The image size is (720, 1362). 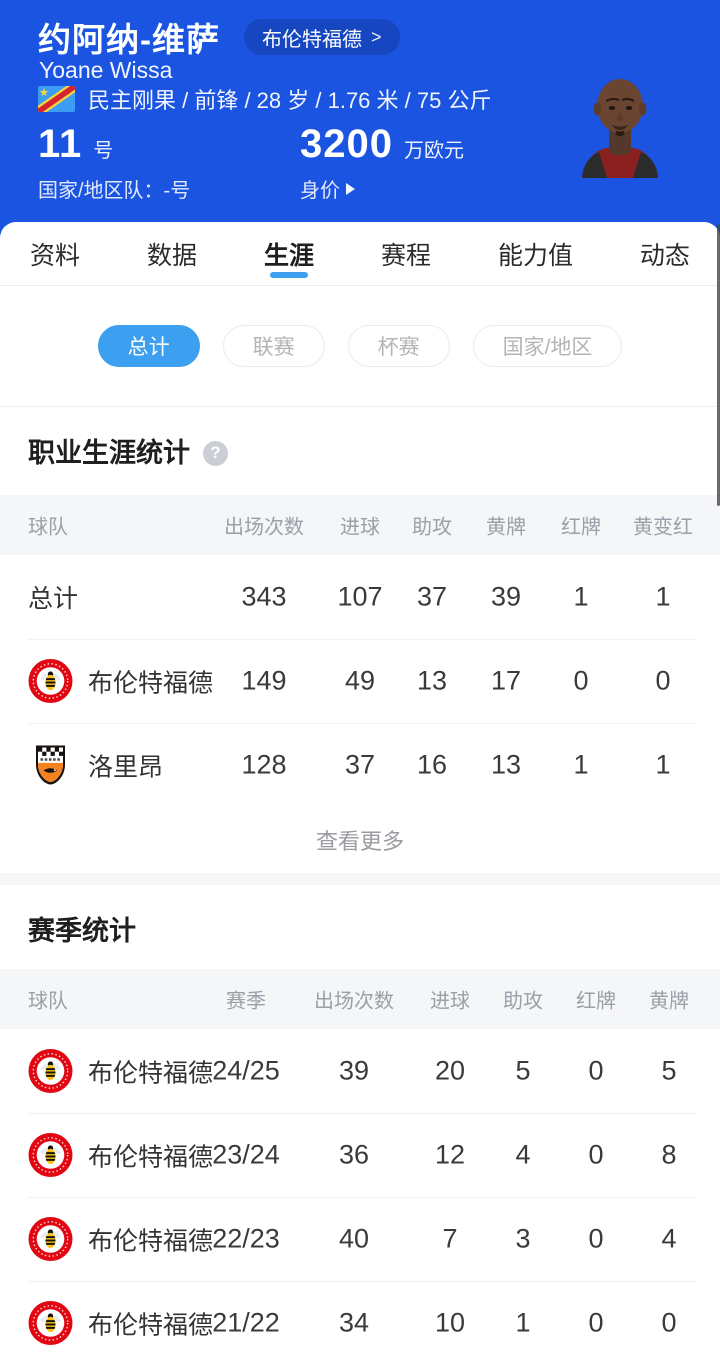 I want to click on column-header: 黄变红, so click(x=663, y=527).